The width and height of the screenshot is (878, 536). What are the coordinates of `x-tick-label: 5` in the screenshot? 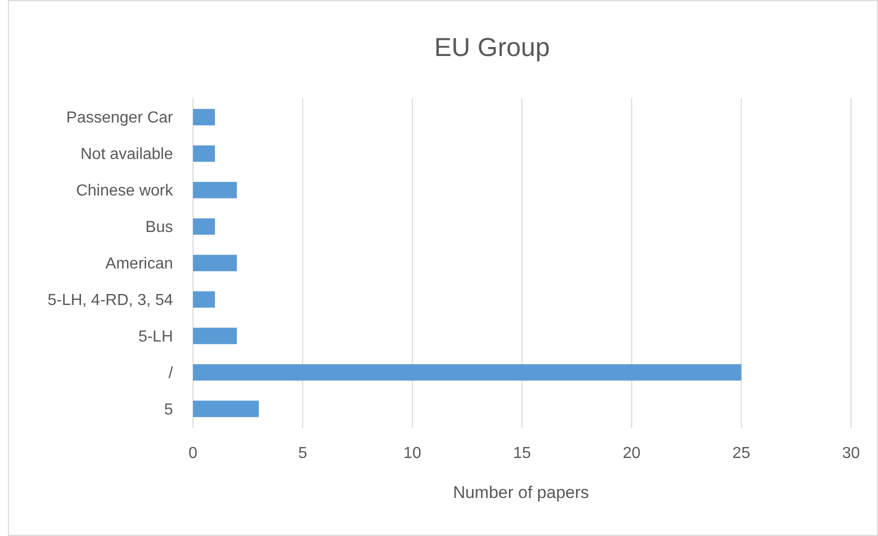 It's located at (303, 453).